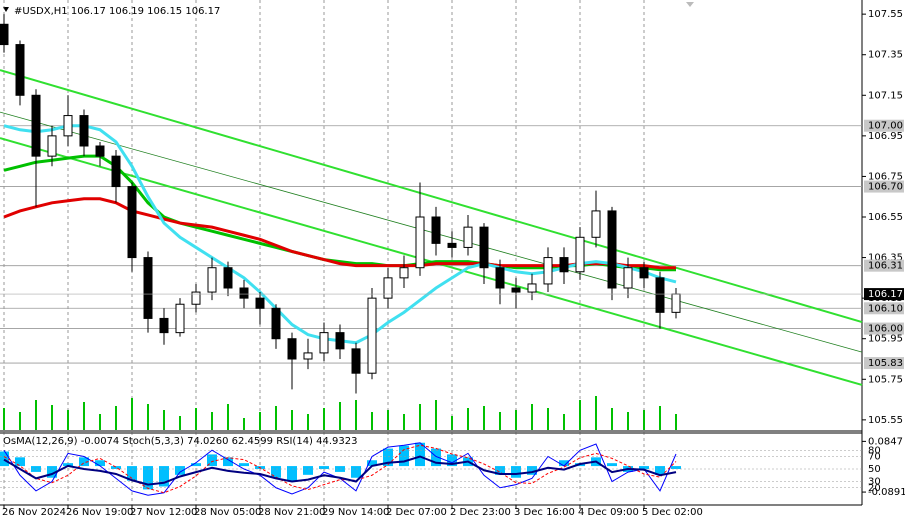 The image size is (905, 522). I want to click on y-tick-label: 106.75, so click(885, 176).